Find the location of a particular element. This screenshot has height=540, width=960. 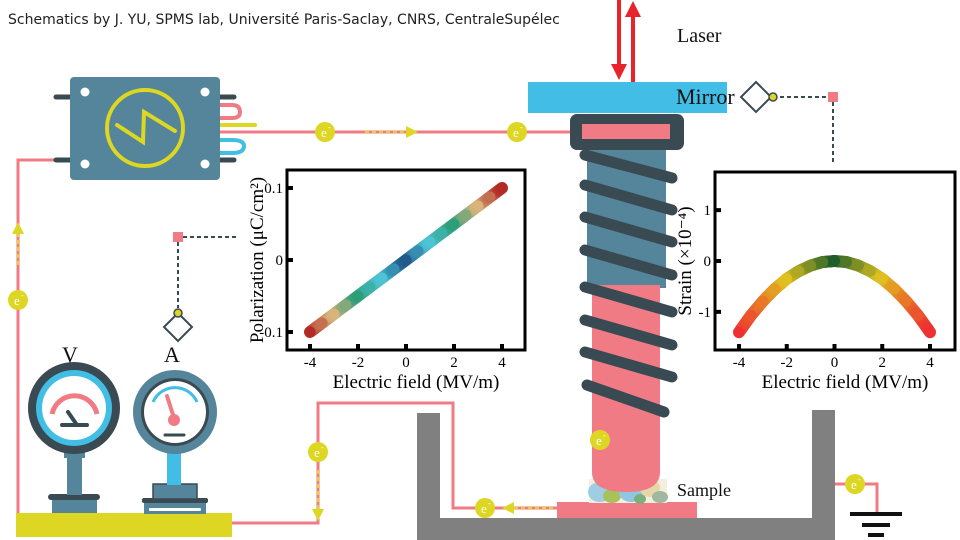

x-tick-label: 2 is located at coordinates (454, 363).